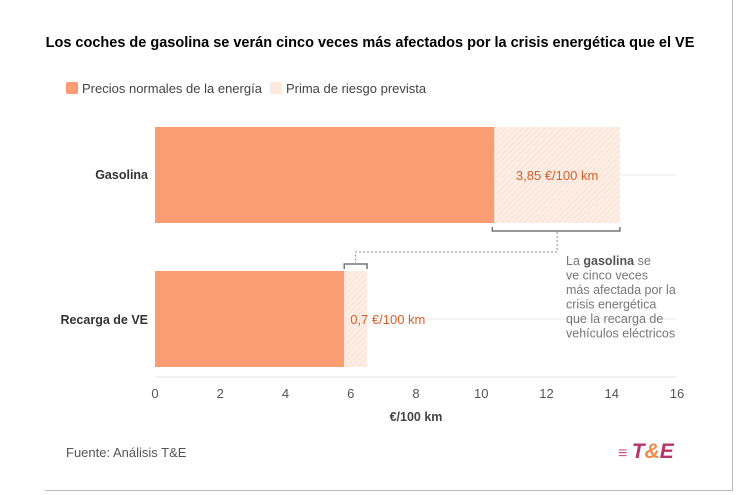  What do you see at coordinates (677, 393) in the screenshot?
I see `x-tick-label: 16` at bounding box center [677, 393].